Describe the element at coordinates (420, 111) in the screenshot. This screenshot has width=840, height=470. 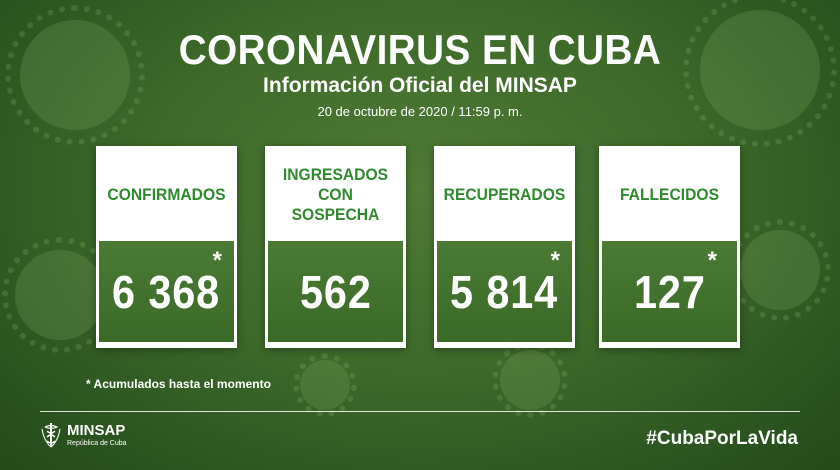
I see `report-date: 20 de octubre de 2020 / 11:59 p. m.` at that location.